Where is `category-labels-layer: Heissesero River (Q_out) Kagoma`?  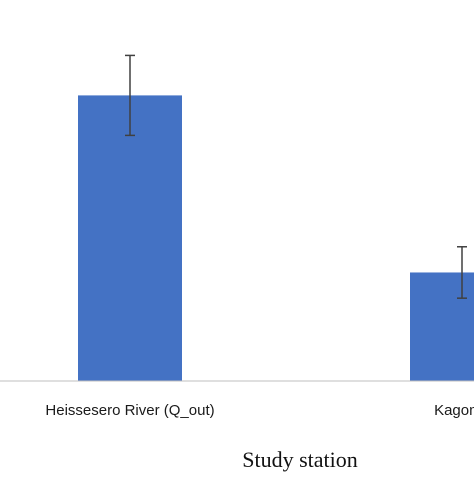 category-labels-layer: Heissesero River (Q_out) Kagoma is located at coordinates (259, 410).